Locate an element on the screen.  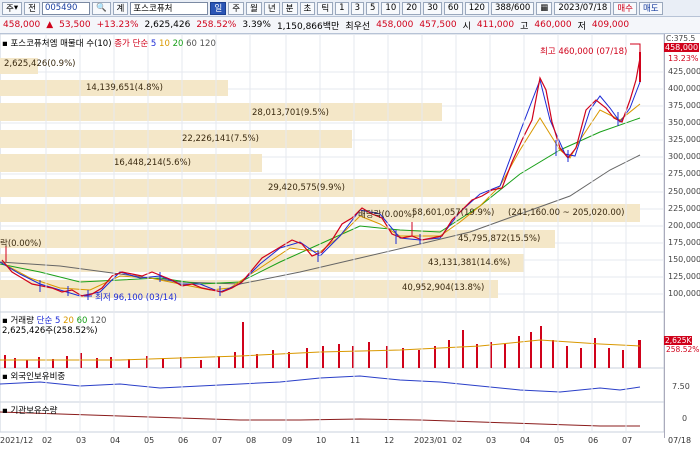
period-second: 초 is located at coordinates (307, 8).